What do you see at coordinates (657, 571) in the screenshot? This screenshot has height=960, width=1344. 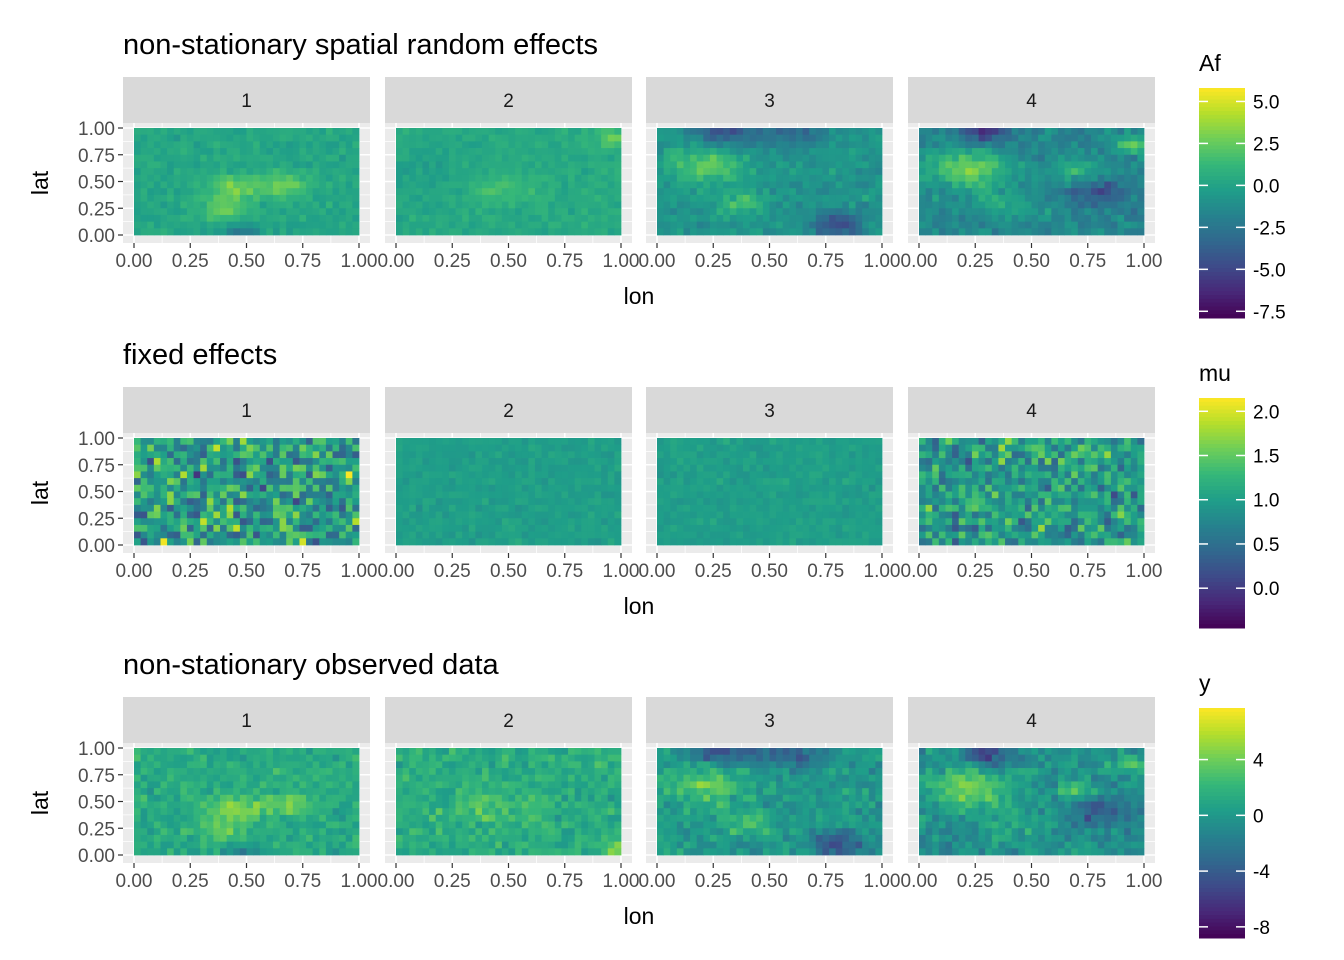 I see `x-tick-label: 0.00` at bounding box center [657, 571].